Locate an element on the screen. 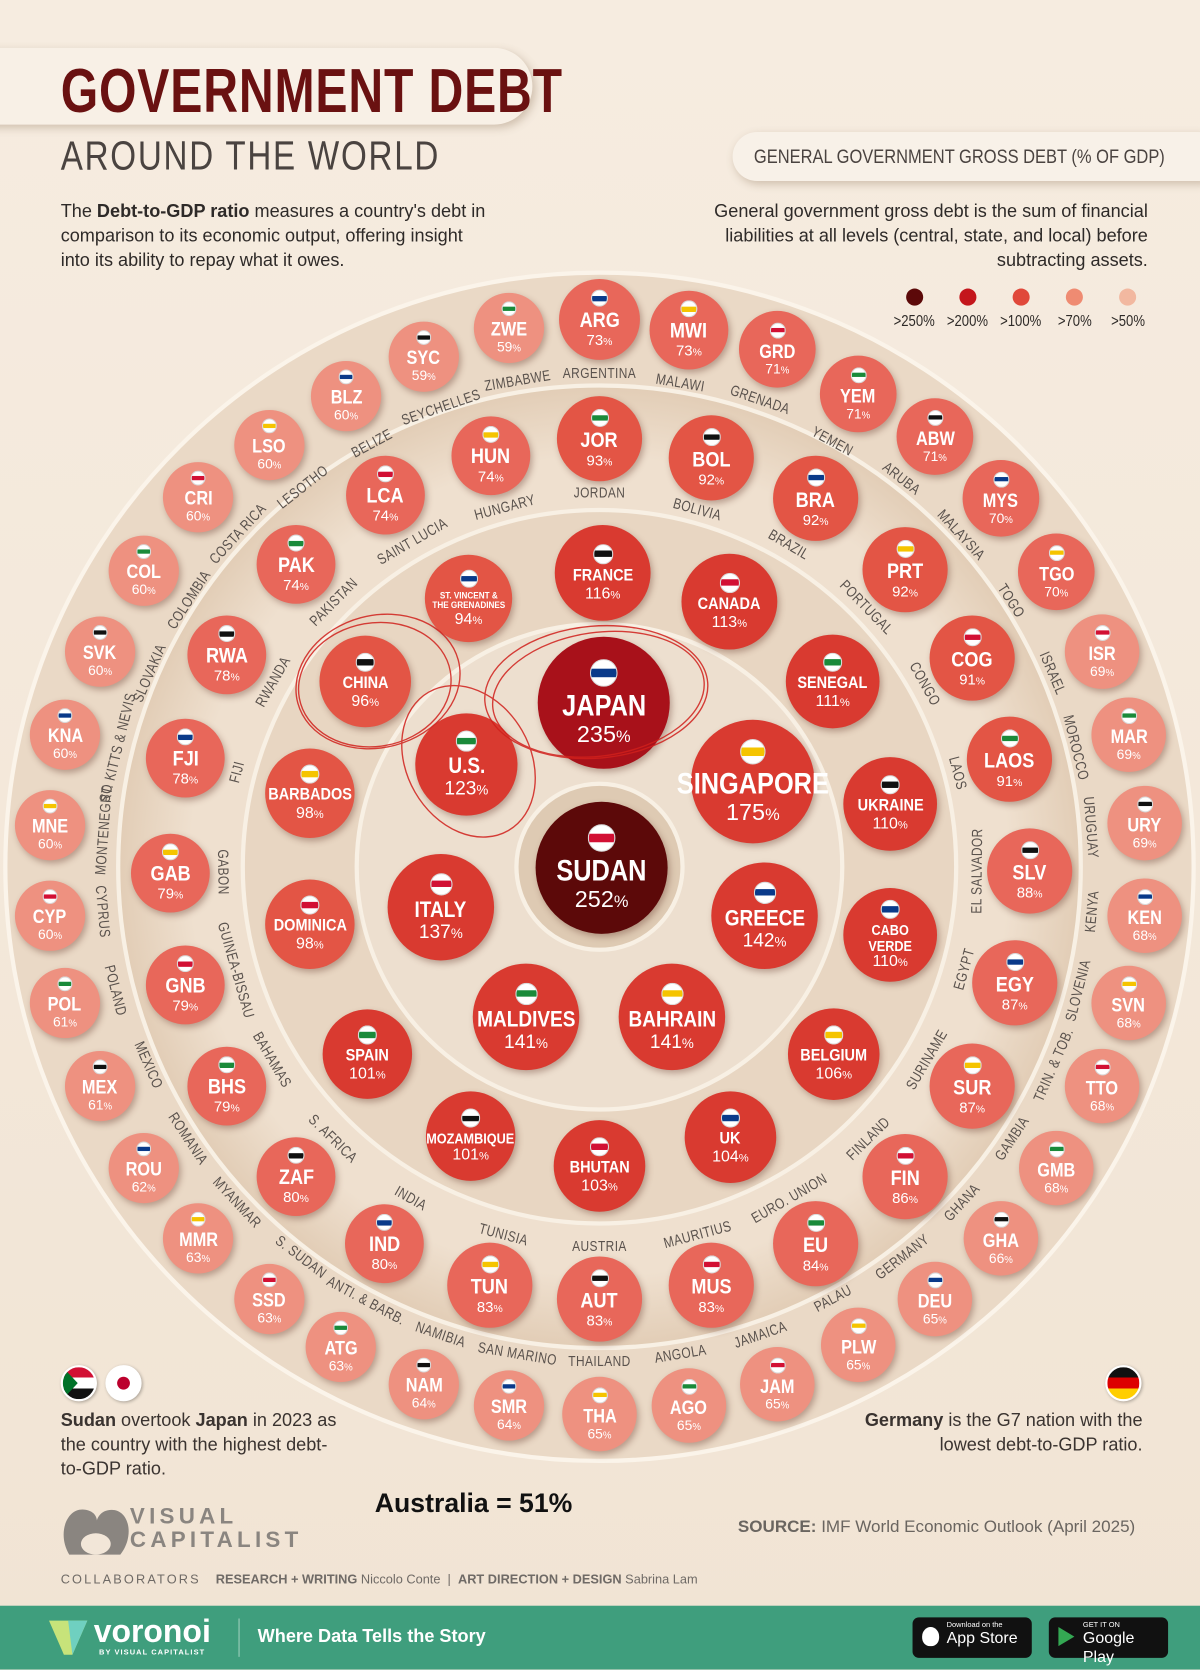  bubble-label: JAM is located at coordinates (777, 1386).